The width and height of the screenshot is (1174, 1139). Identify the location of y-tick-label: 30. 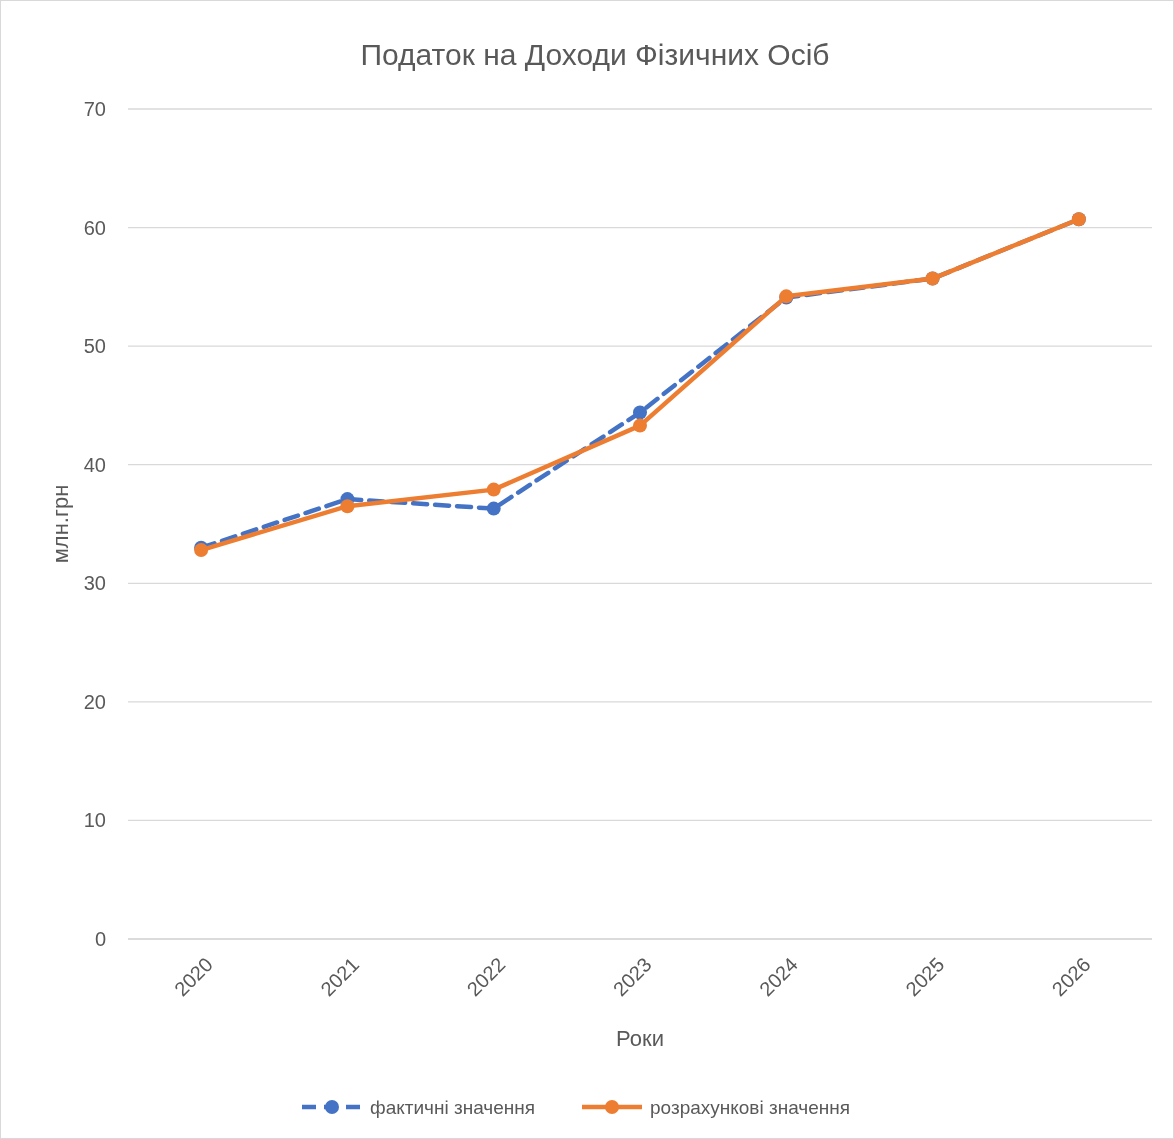
(94, 583).